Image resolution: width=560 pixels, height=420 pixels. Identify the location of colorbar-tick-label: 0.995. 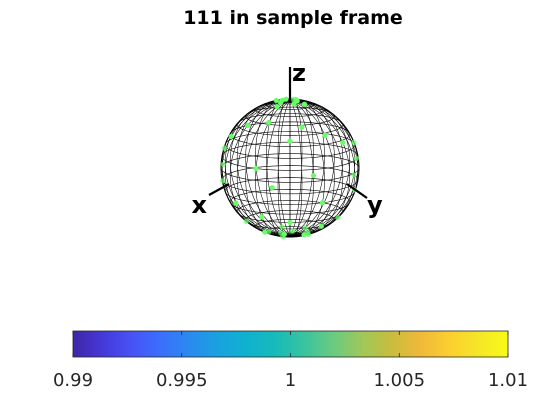
(182, 380).